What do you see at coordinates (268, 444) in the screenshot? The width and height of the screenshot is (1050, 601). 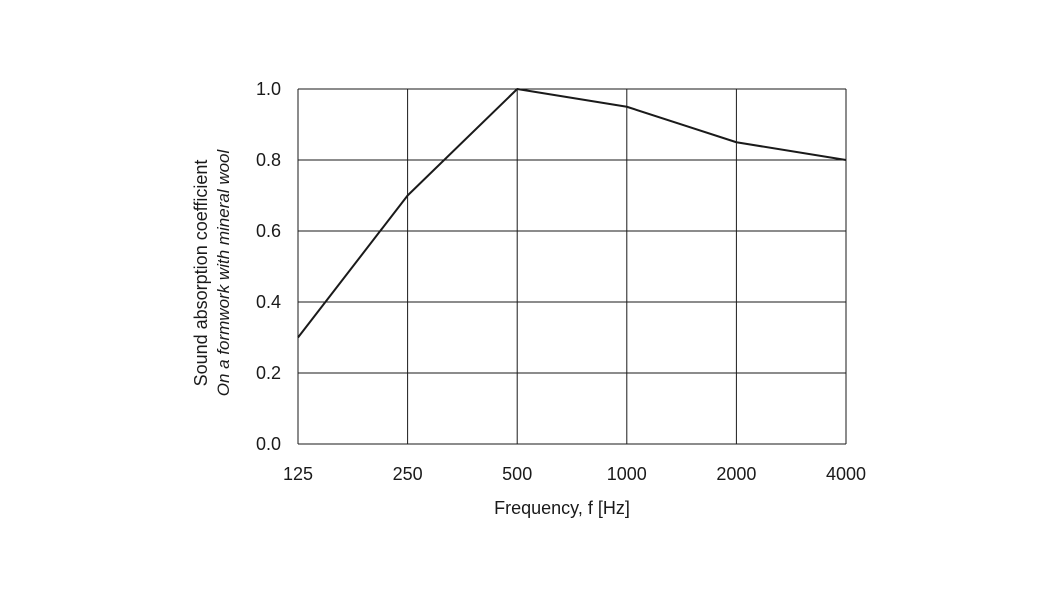 I see `y-tick-label: 0.0` at bounding box center [268, 444].